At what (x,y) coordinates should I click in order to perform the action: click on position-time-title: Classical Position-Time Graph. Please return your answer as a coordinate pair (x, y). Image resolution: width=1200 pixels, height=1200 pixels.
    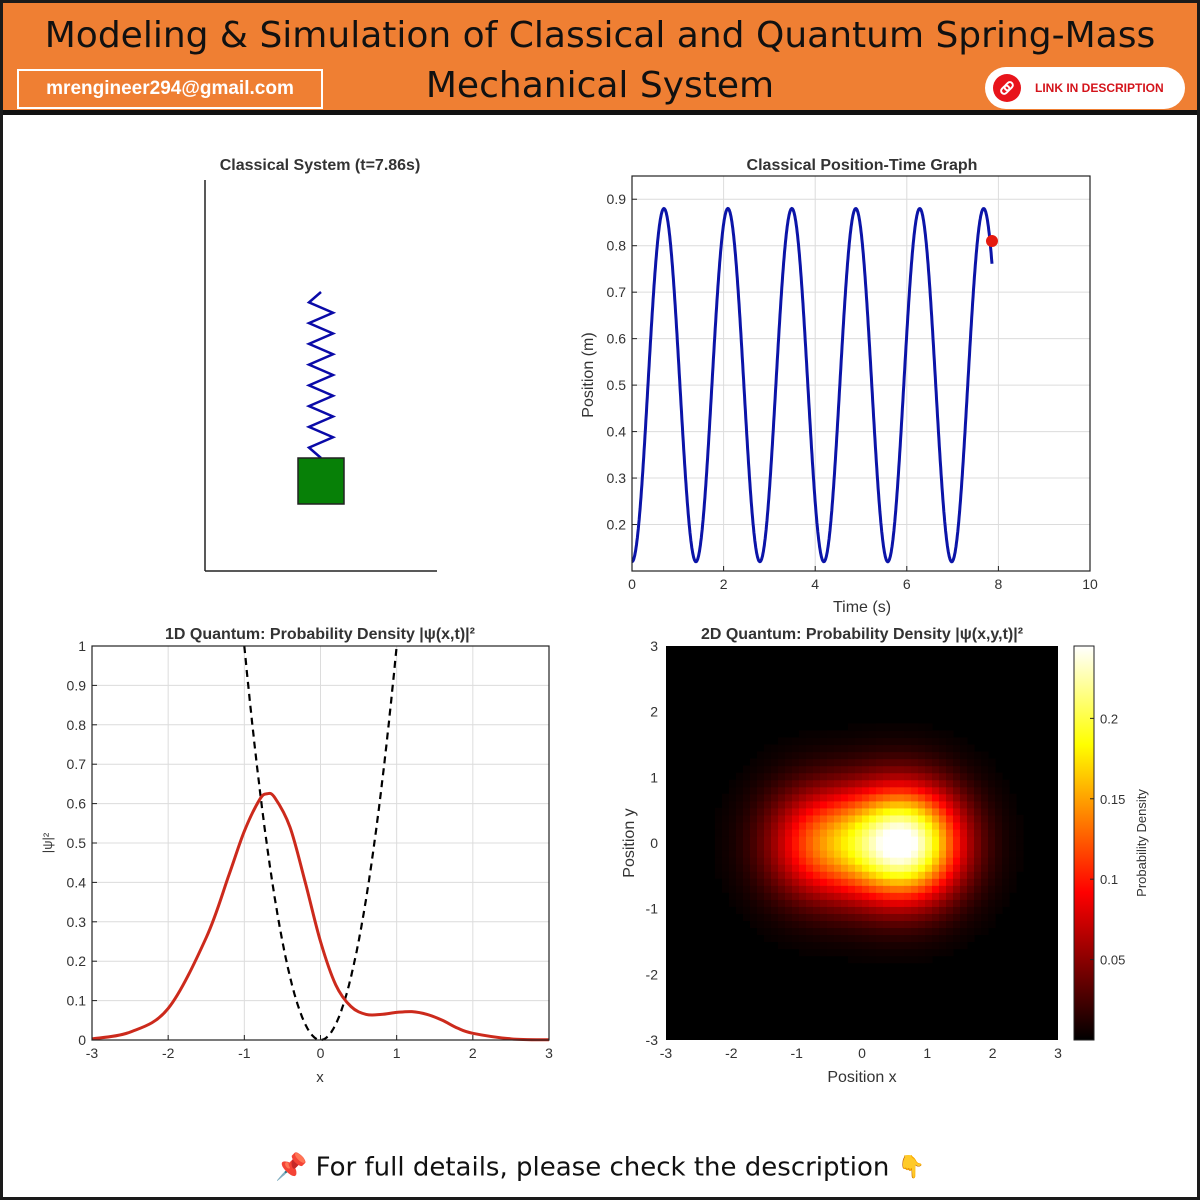
    Looking at the image, I should click on (862, 165).